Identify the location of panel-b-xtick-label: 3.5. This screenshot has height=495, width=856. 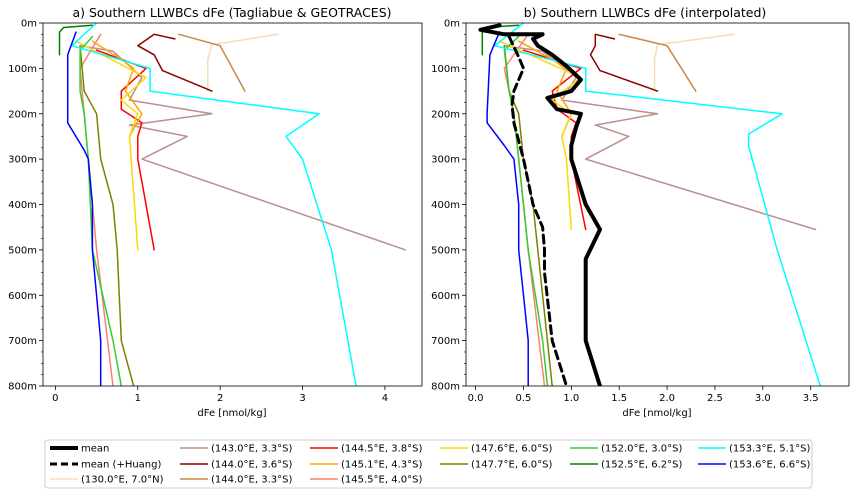
(811, 398).